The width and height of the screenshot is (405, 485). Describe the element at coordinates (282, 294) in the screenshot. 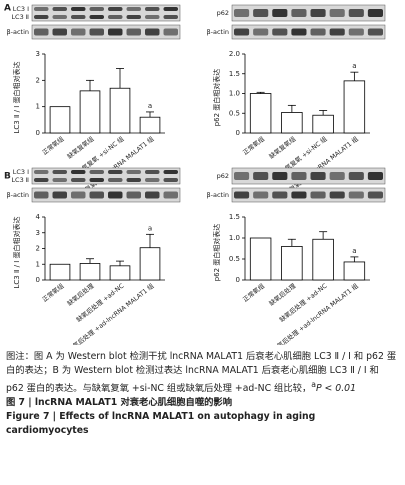

I see `x-tick-label: 缺氧后处理` at that location.